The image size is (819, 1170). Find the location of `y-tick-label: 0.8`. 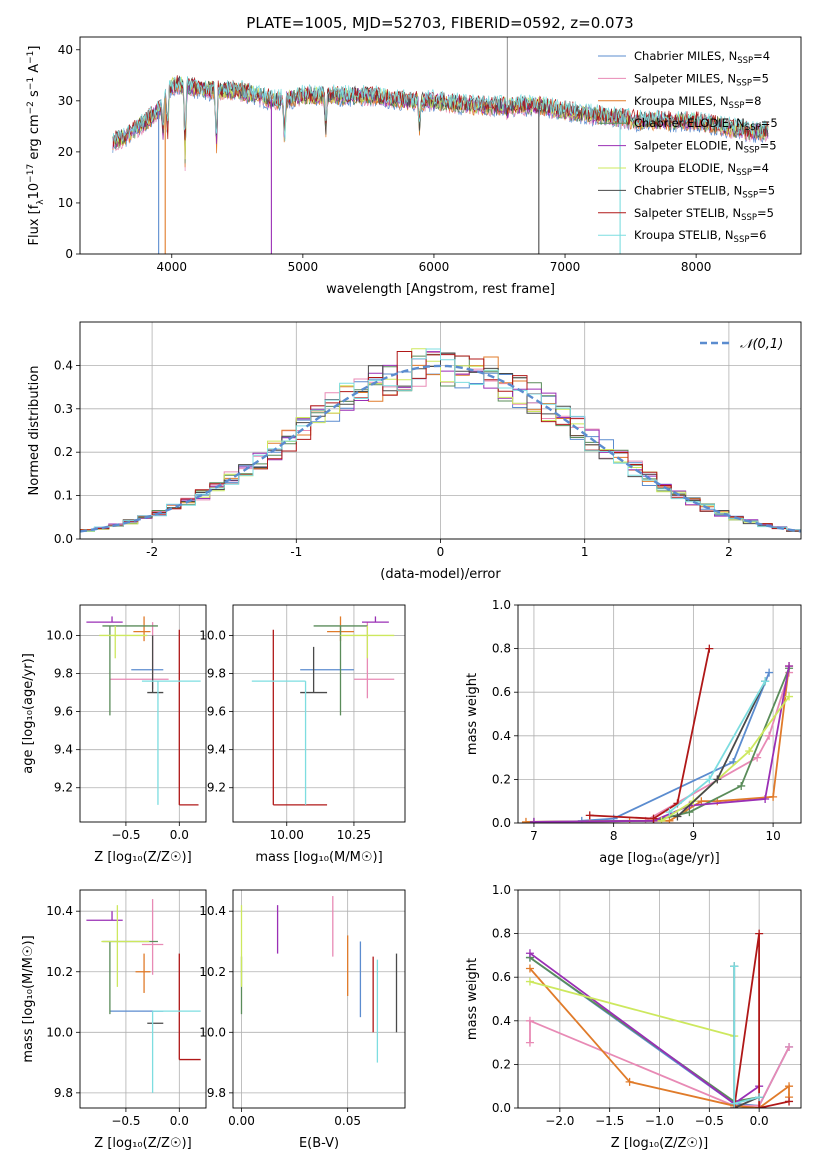

y-tick-label: 0.8 is located at coordinates (501, 649).